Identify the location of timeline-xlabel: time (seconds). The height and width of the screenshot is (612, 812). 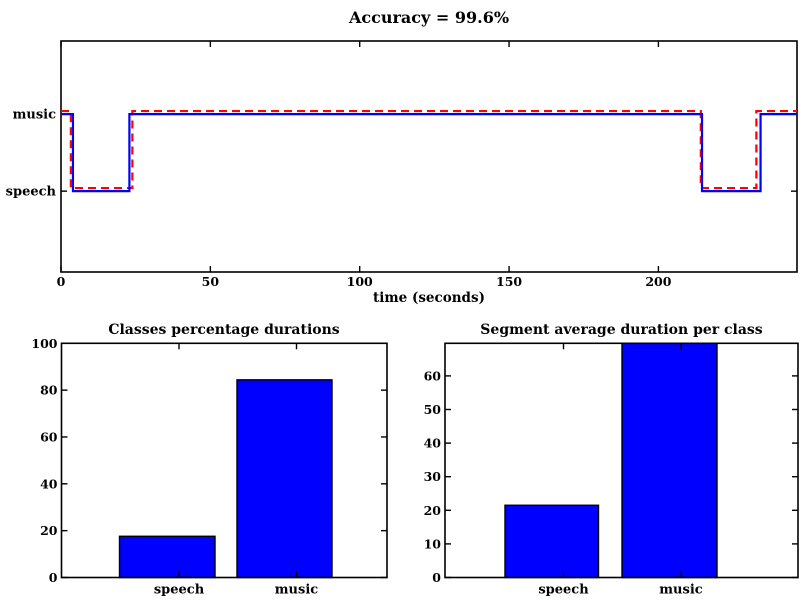
(429, 298).